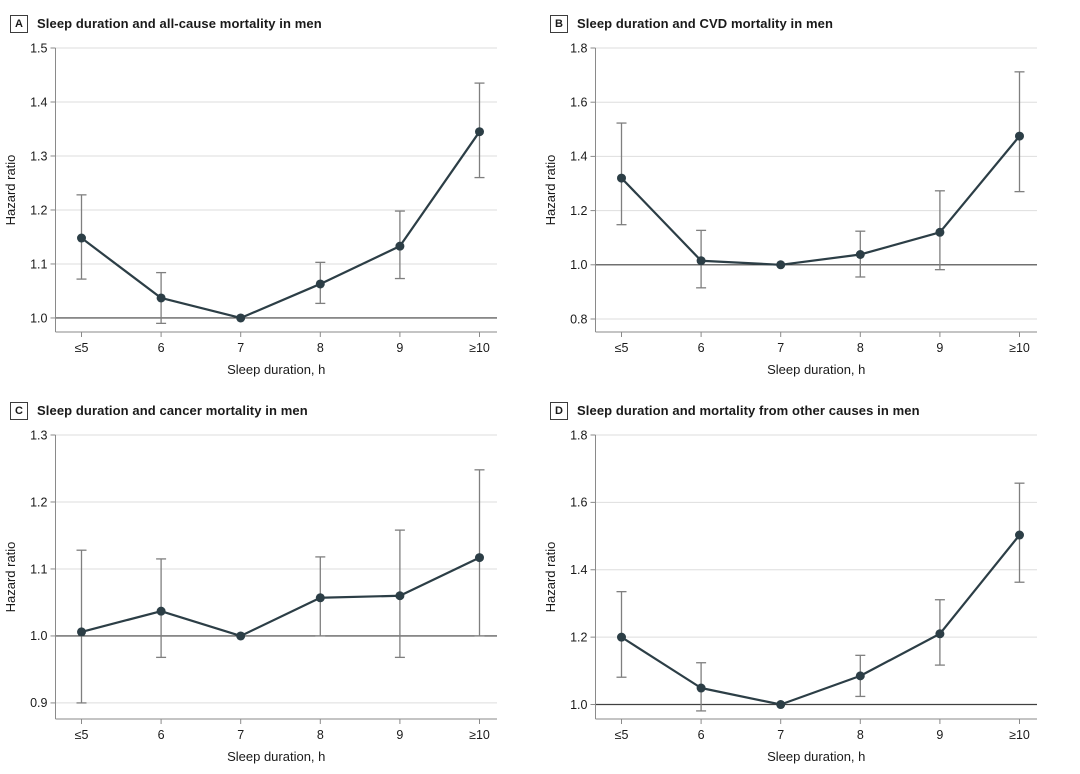 The height and width of the screenshot is (774, 1080). What do you see at coordinates (559, 23) in the screenshot?
I see `panel-b-letter-badge: B` at bounding box center [559, 23].